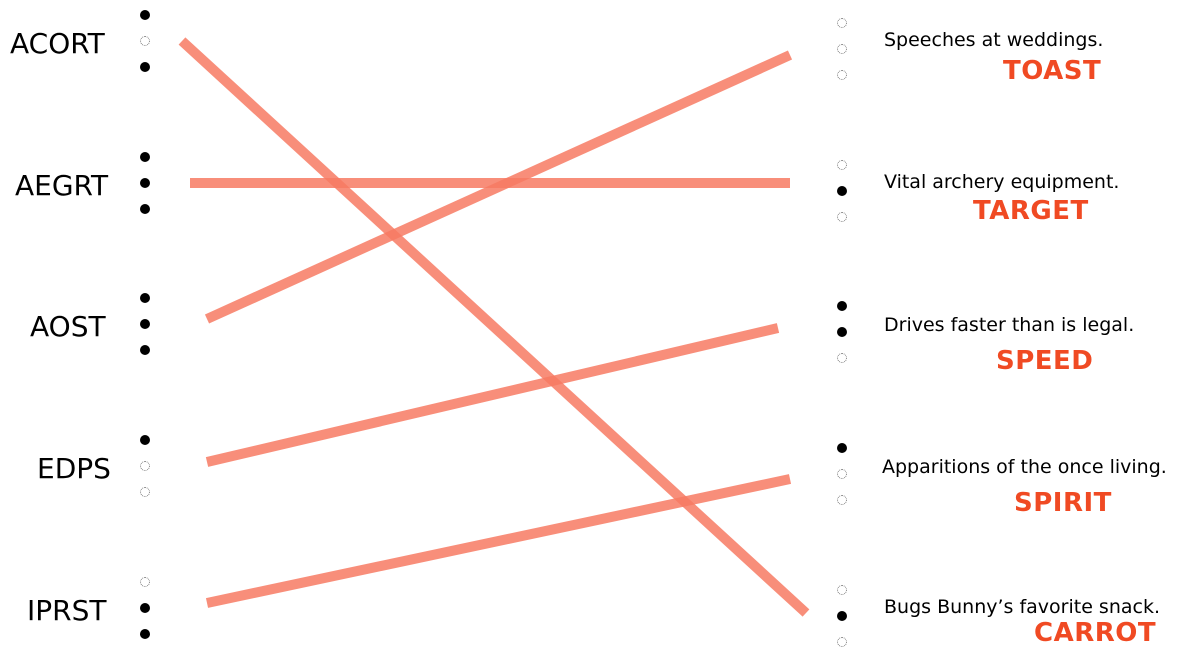  I want to click on scrambled-word-iprst: IPRST, so click(67, 610).